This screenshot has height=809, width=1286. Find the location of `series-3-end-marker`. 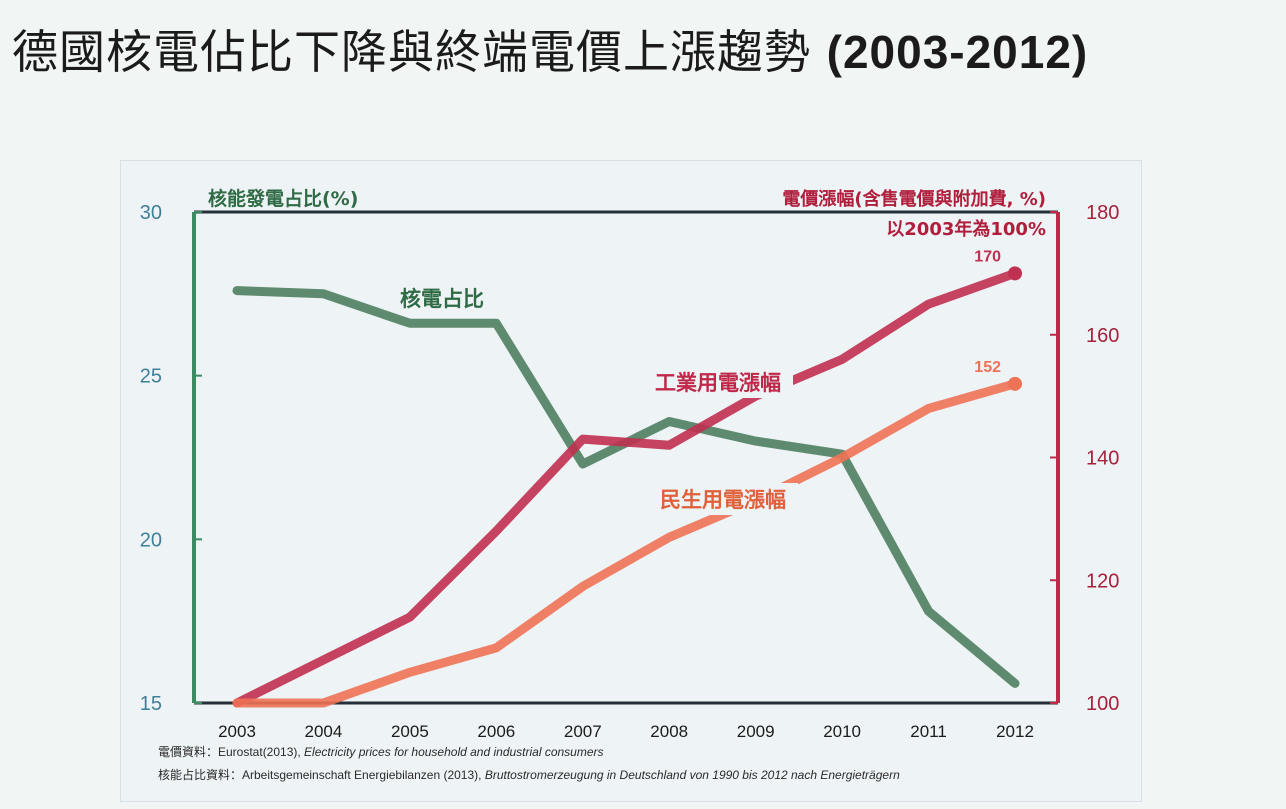

series-3-end-marker is located at coordinates (1015, 383).